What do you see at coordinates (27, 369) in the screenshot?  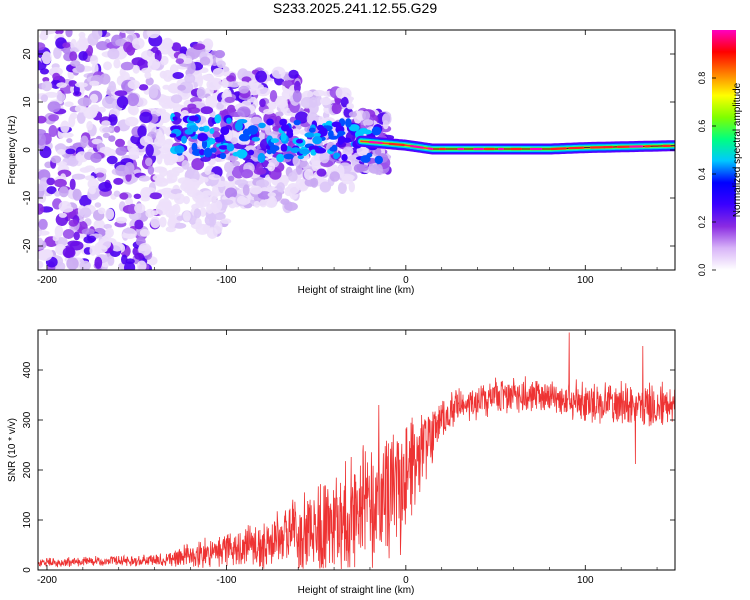 I see `y-tick-label: 400` at bounding box center [27, 369].